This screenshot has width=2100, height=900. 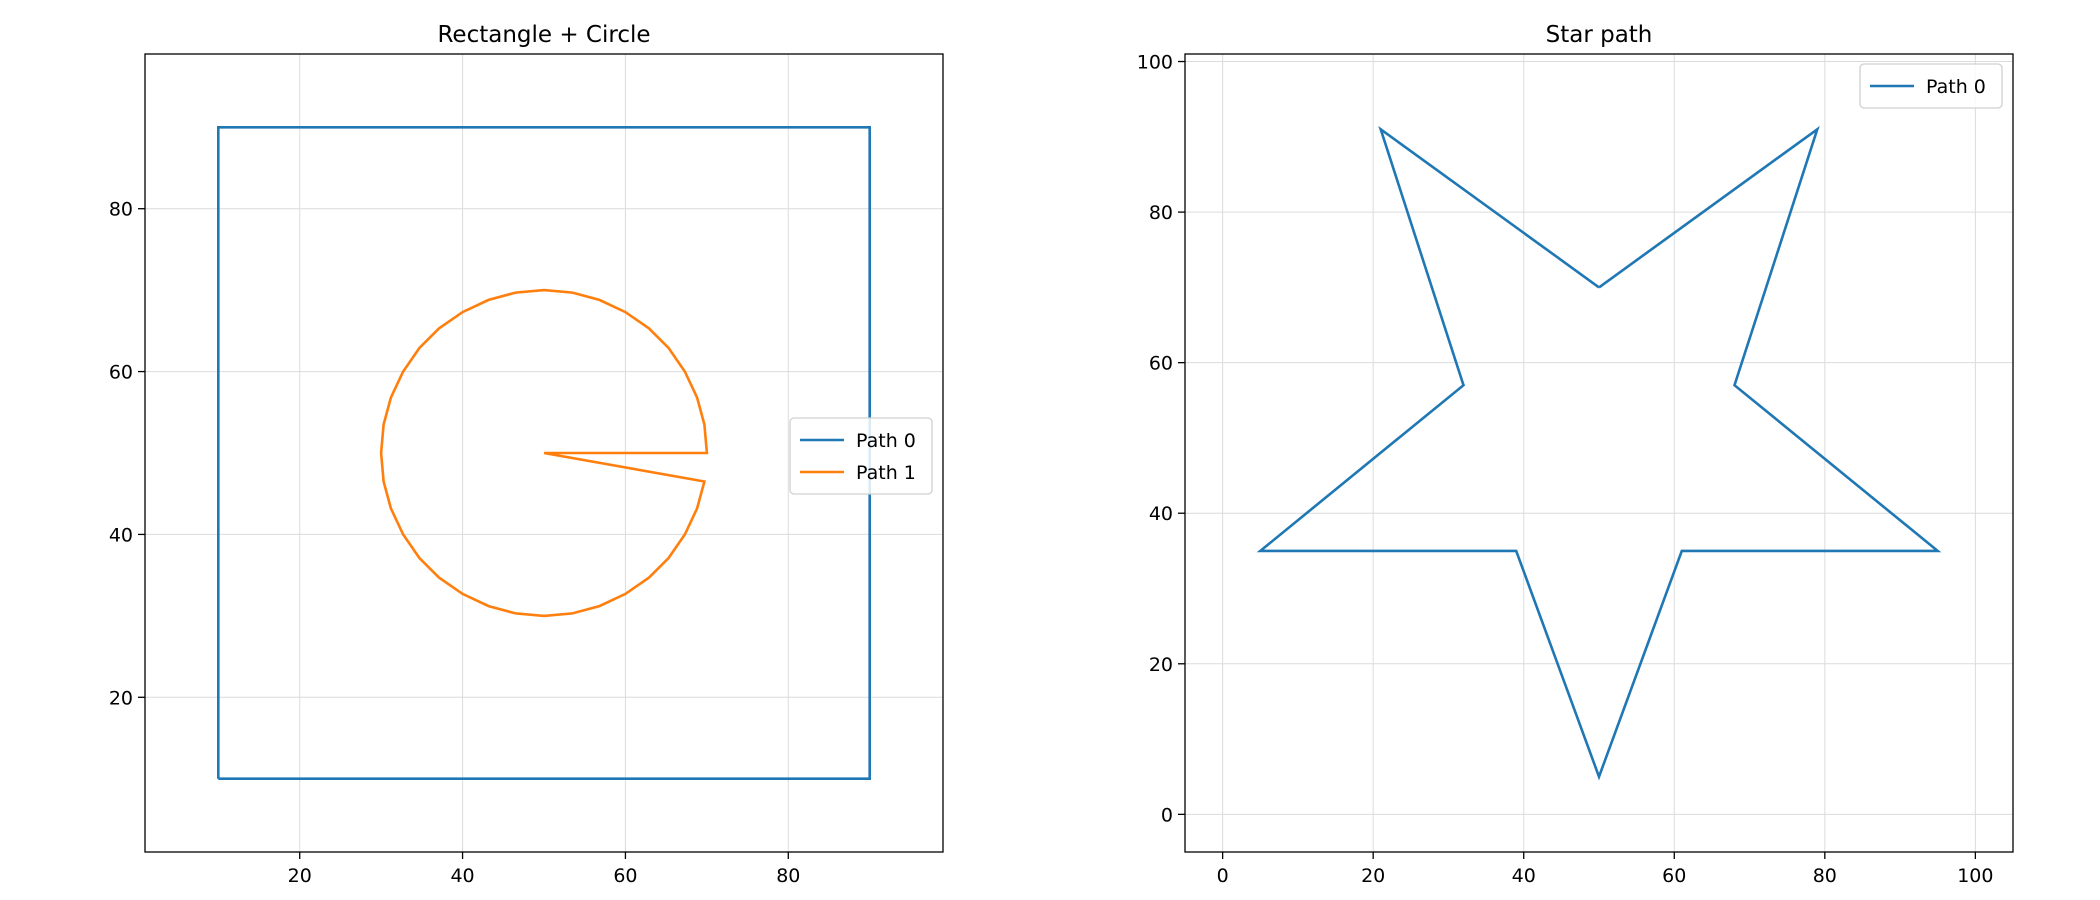 I want to click on chart-title: Rectangle + Circle, so click(x=543, y=35).